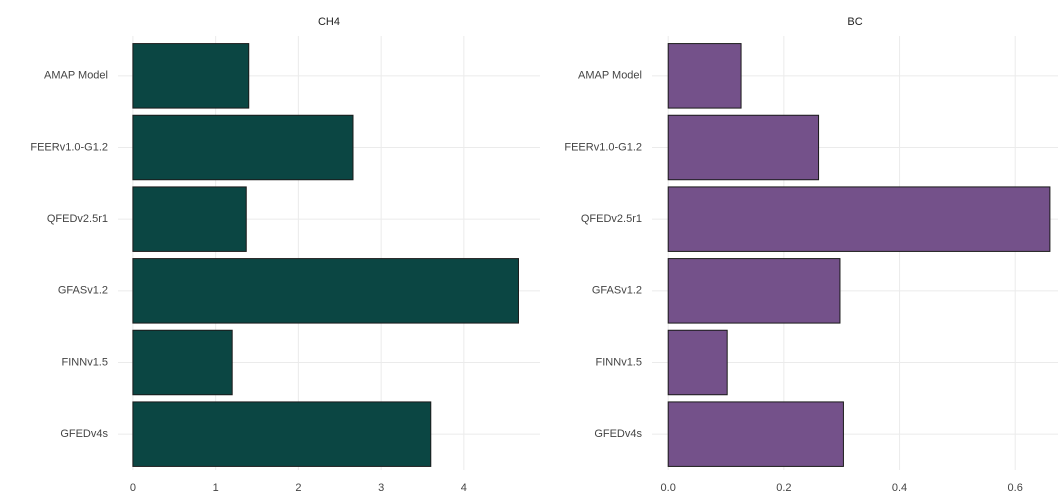 The height and width of the screenshot is (494, 1059). What do you see at coordinates (899, 488) in the screenshot?
I see `x-tick-label: 0.4` at bounding box center [899, 488].